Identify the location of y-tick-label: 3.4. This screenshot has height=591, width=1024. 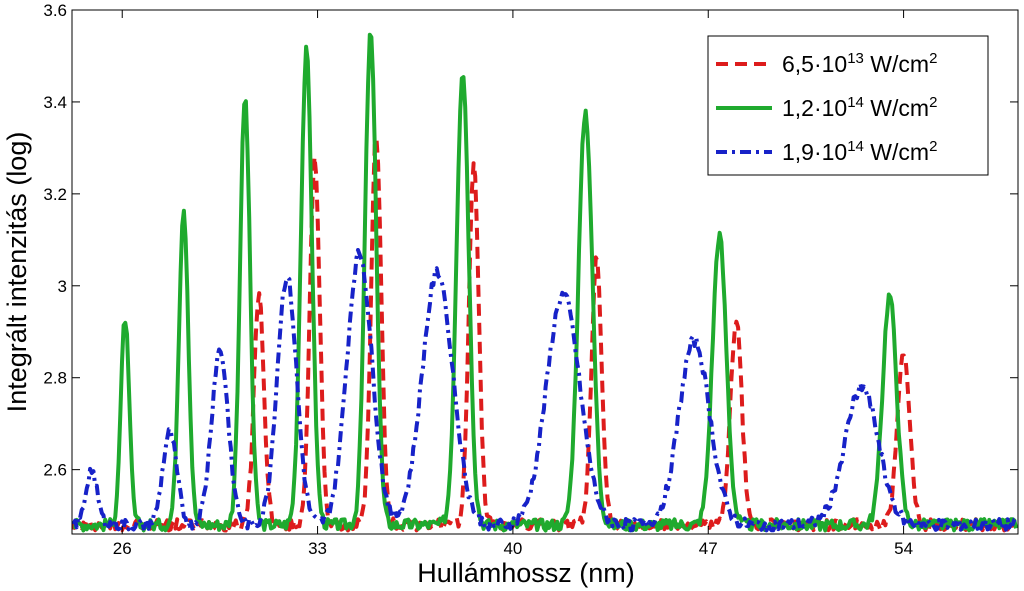
(55, 102).